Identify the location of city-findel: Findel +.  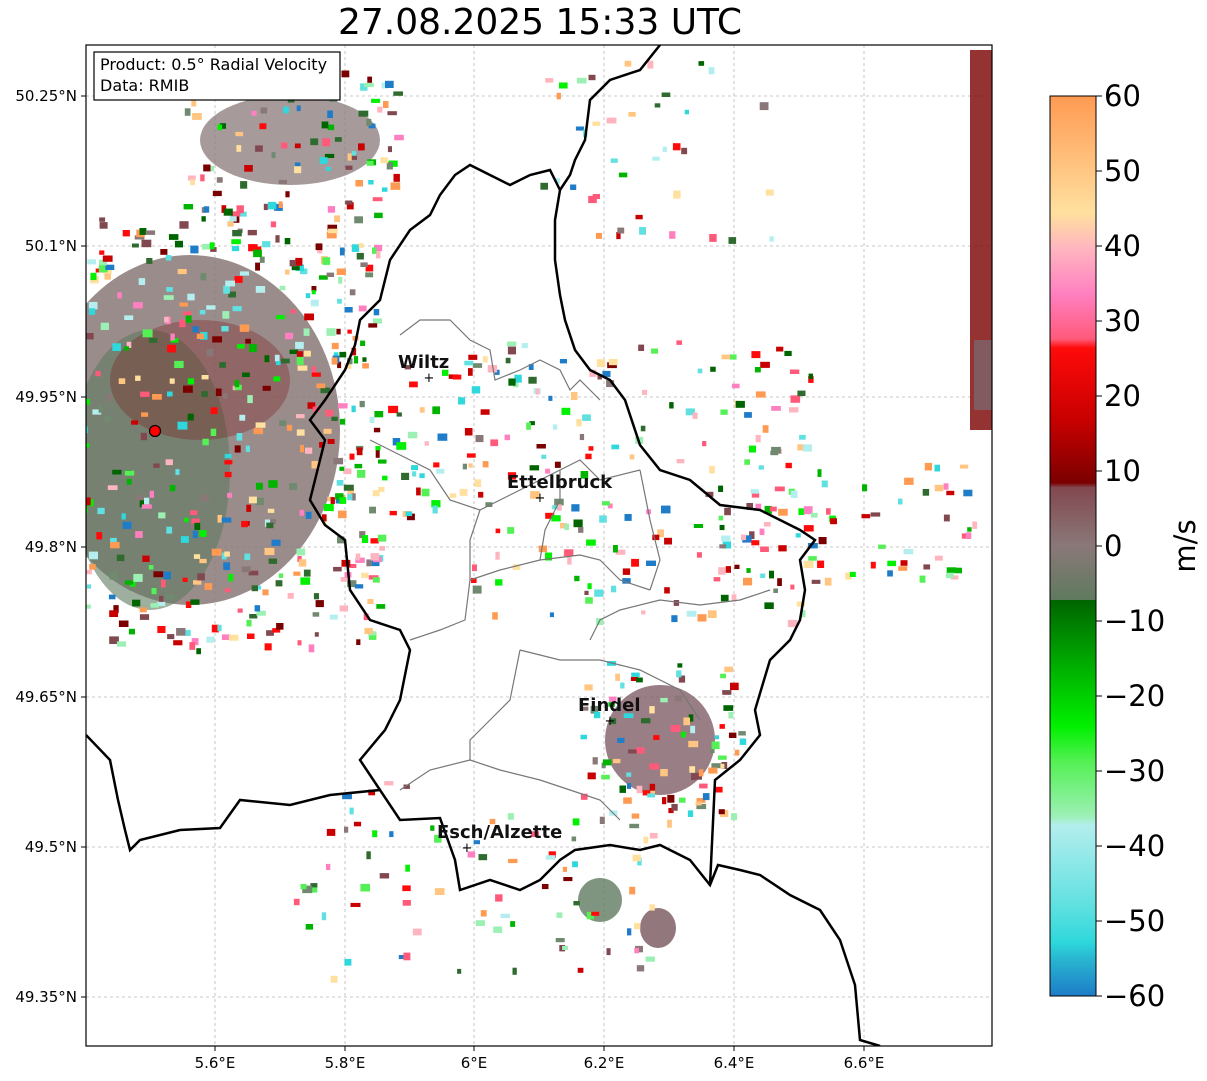
(609, 712).